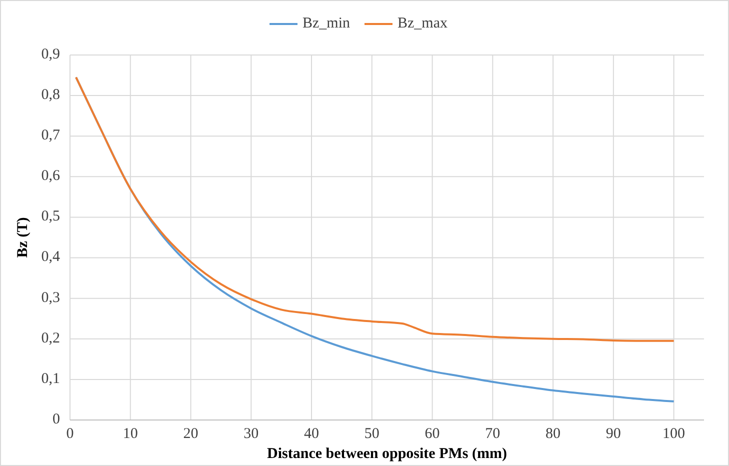 The image size is (729, 466). I want to click on x-tick-label: 70, so click(492, 434).